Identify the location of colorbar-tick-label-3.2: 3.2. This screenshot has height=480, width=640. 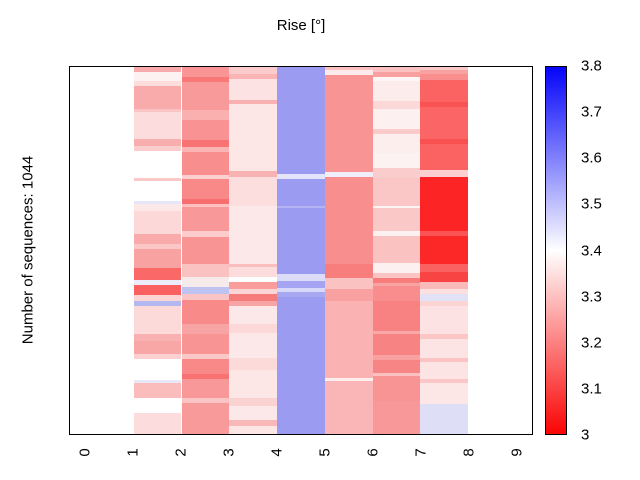
(591, 343).